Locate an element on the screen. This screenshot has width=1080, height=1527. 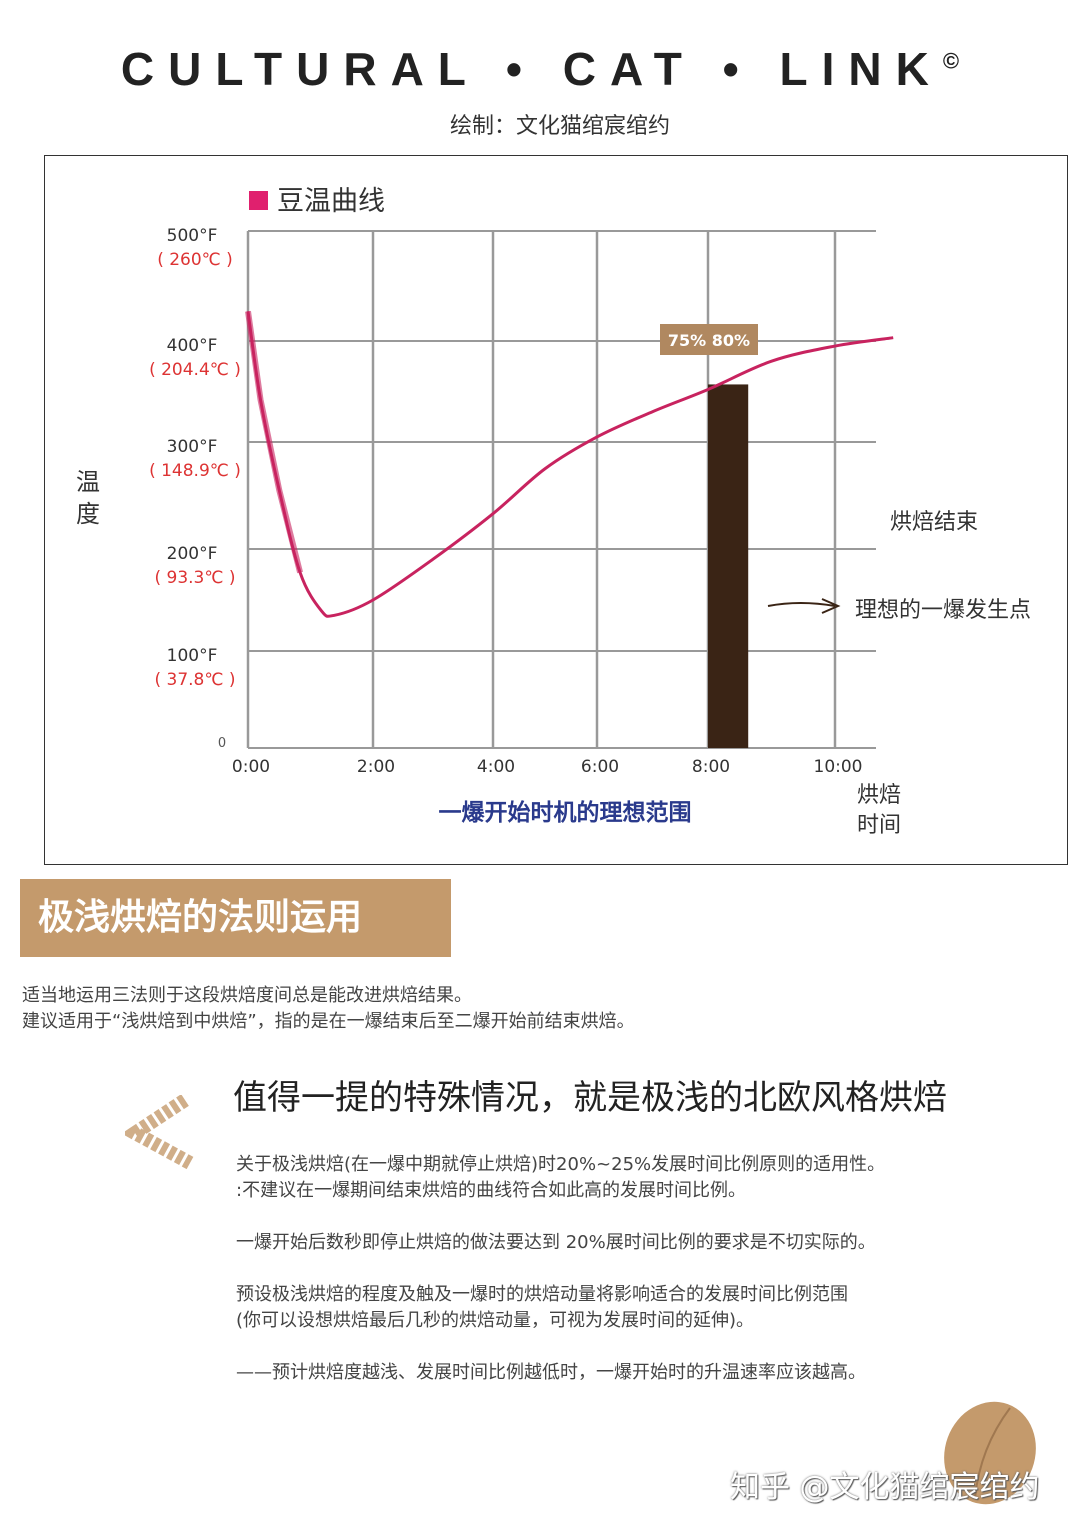
bar-label: 75% 80% is located at coordinates (709, 340).